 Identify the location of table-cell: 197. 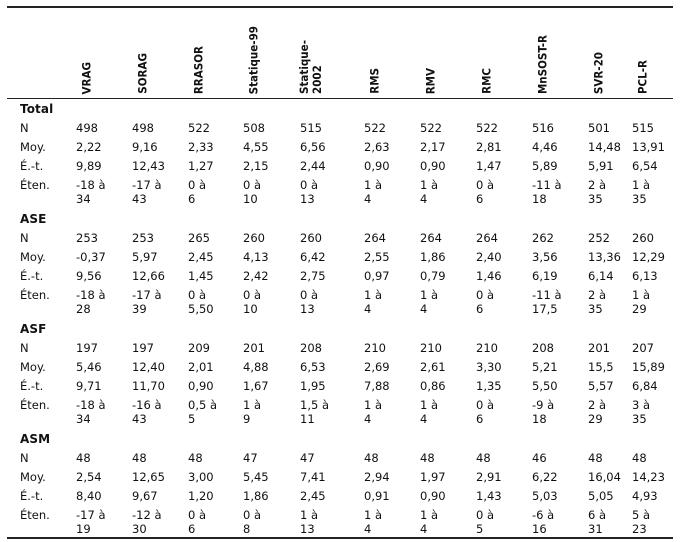
(87, 348).